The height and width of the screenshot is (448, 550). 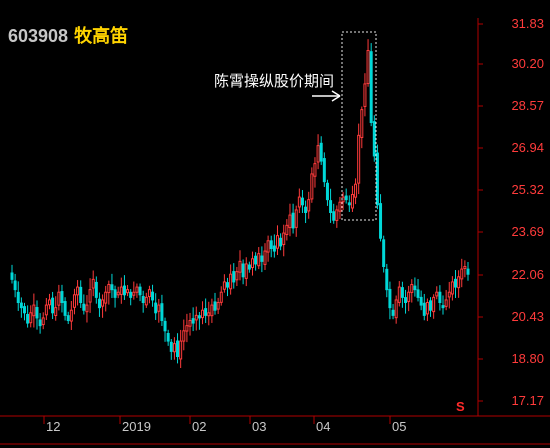 I want to click on manipulation-period-label: 陈霄操纵股价期间, so click(x=274, y=81).